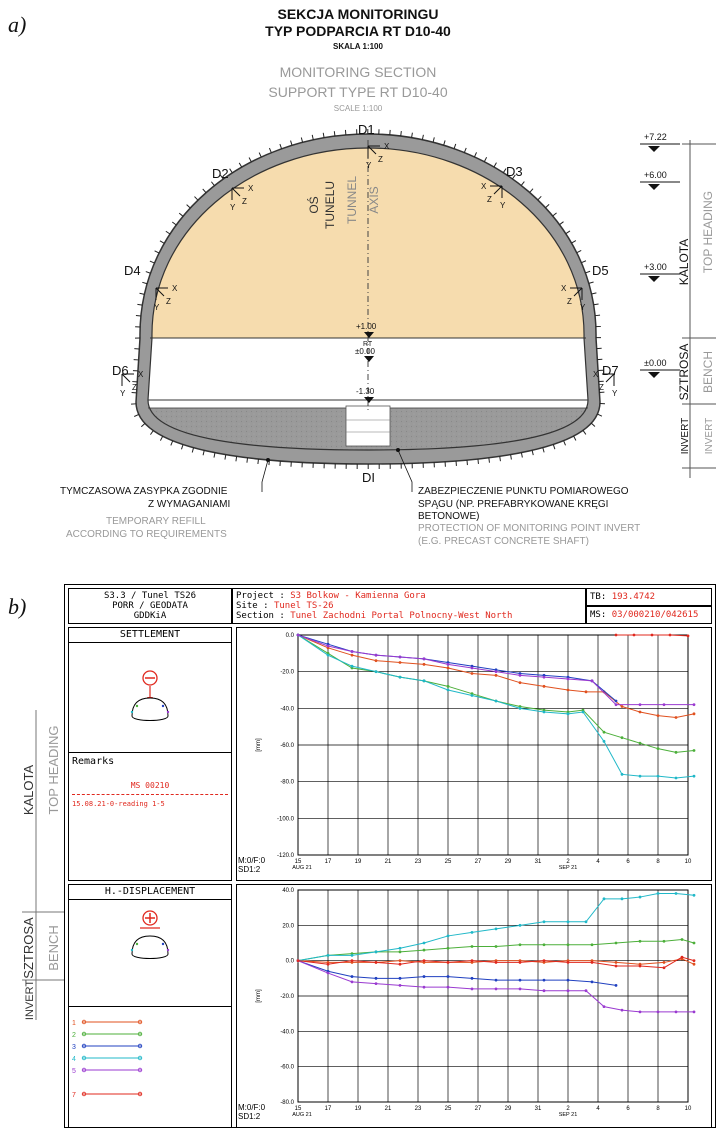 Image resolution: width=716 pixels, height=1128 pixels. Describe the element at coordinates (649, 615) in the screenshot. I see `header-ms: MS: 03/000210/042615` at that location.